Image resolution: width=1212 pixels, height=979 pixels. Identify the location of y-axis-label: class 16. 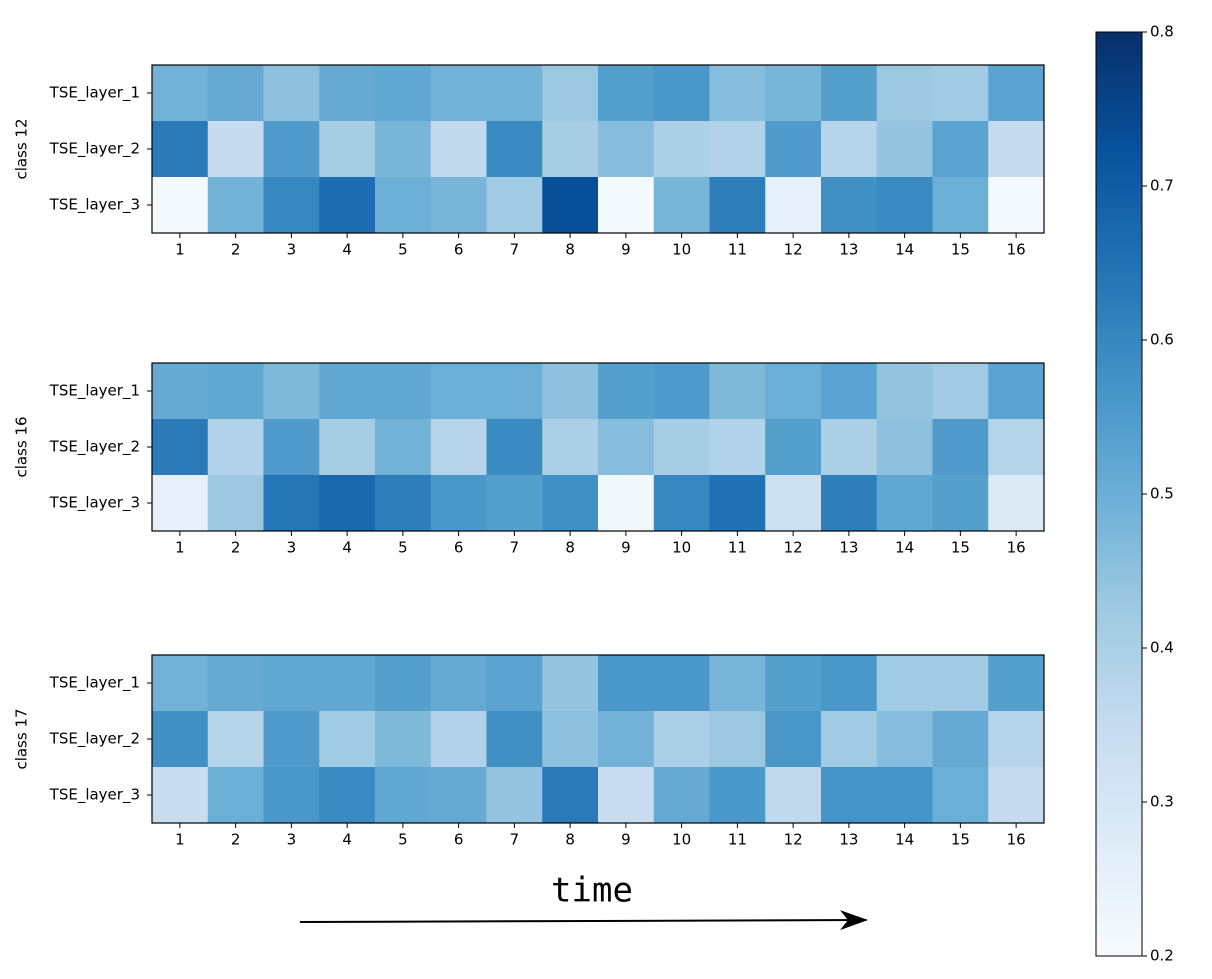
(22, 446).